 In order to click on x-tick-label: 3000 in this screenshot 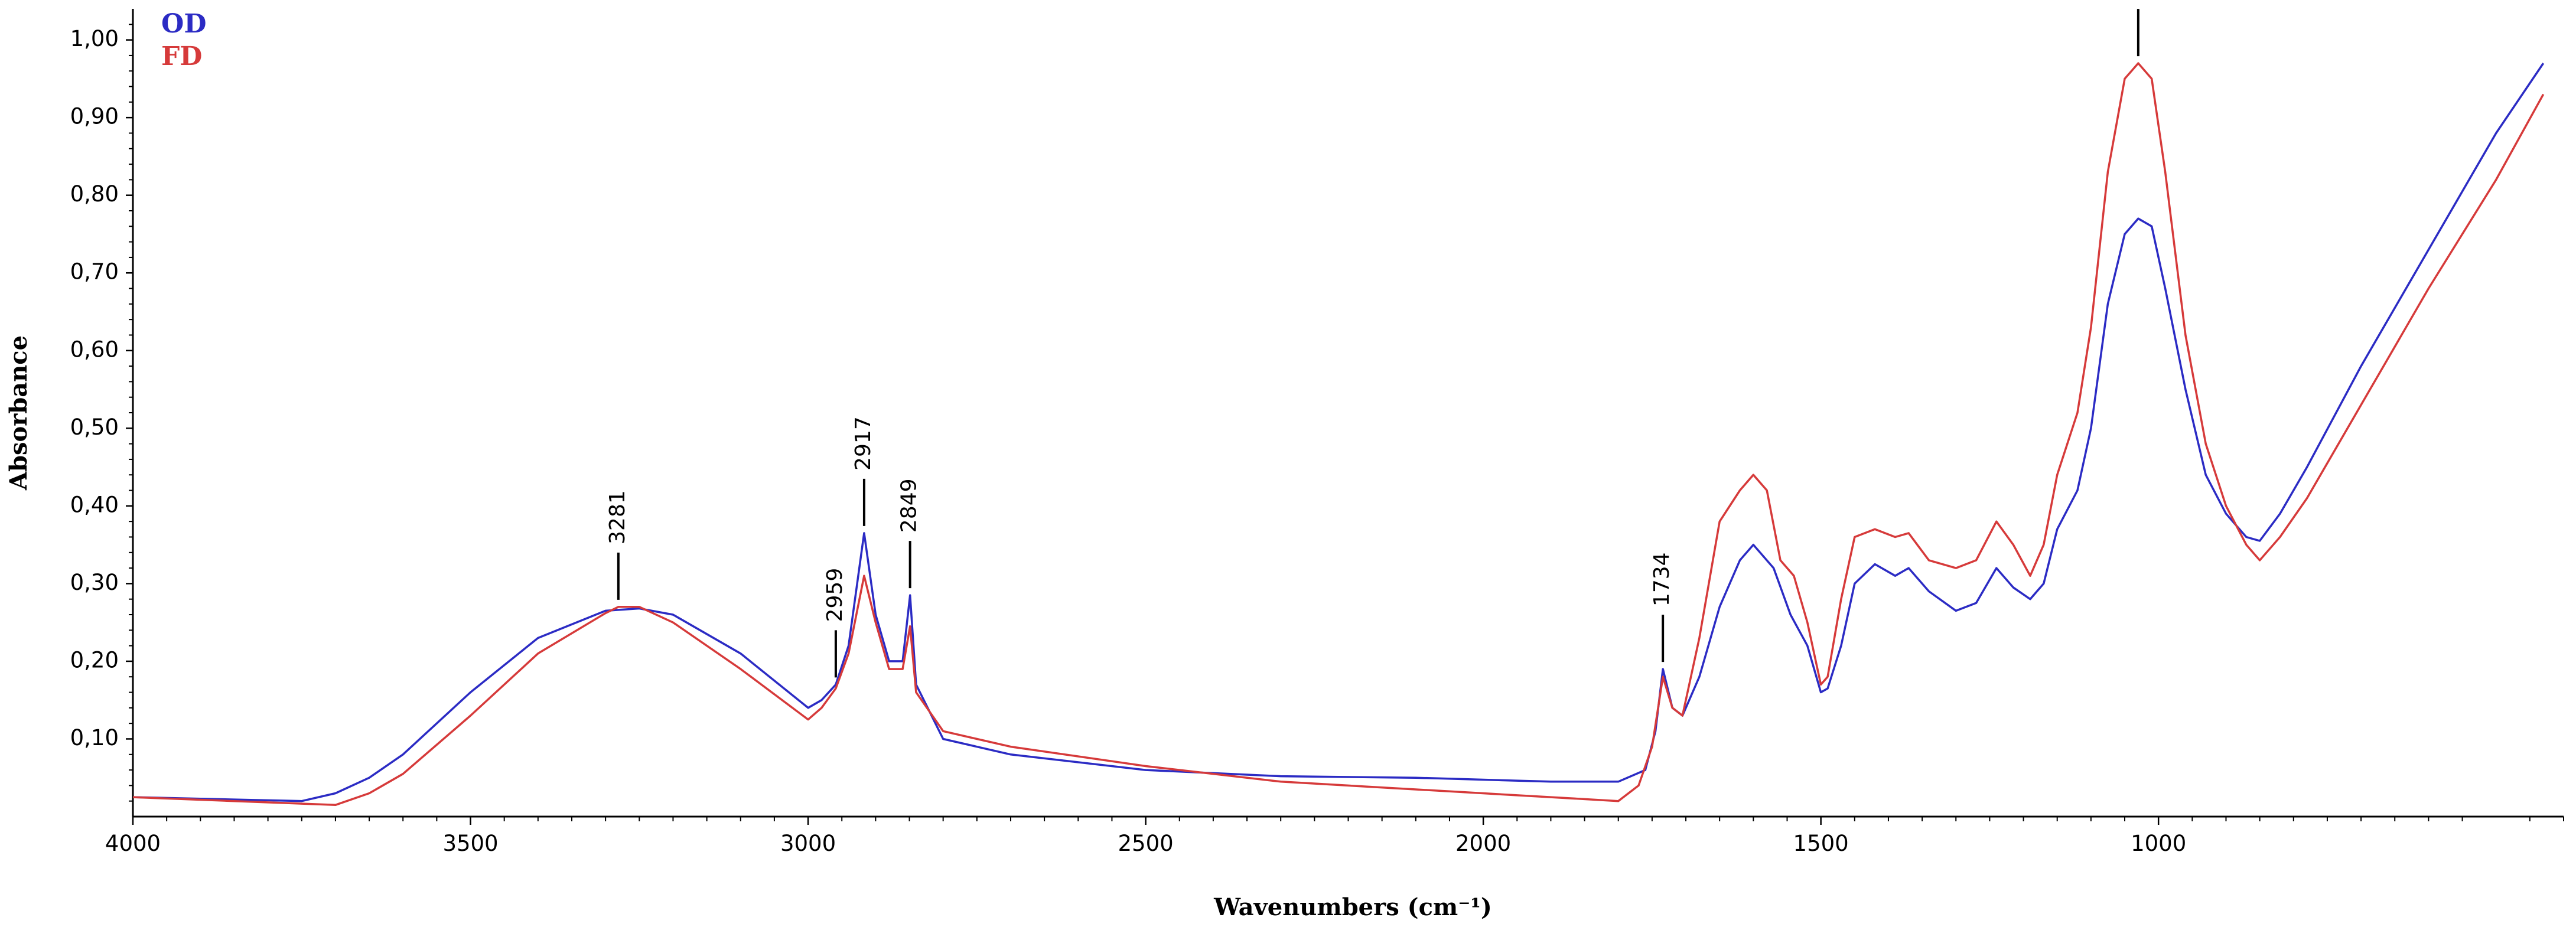, I will do `click(808, 843)`.